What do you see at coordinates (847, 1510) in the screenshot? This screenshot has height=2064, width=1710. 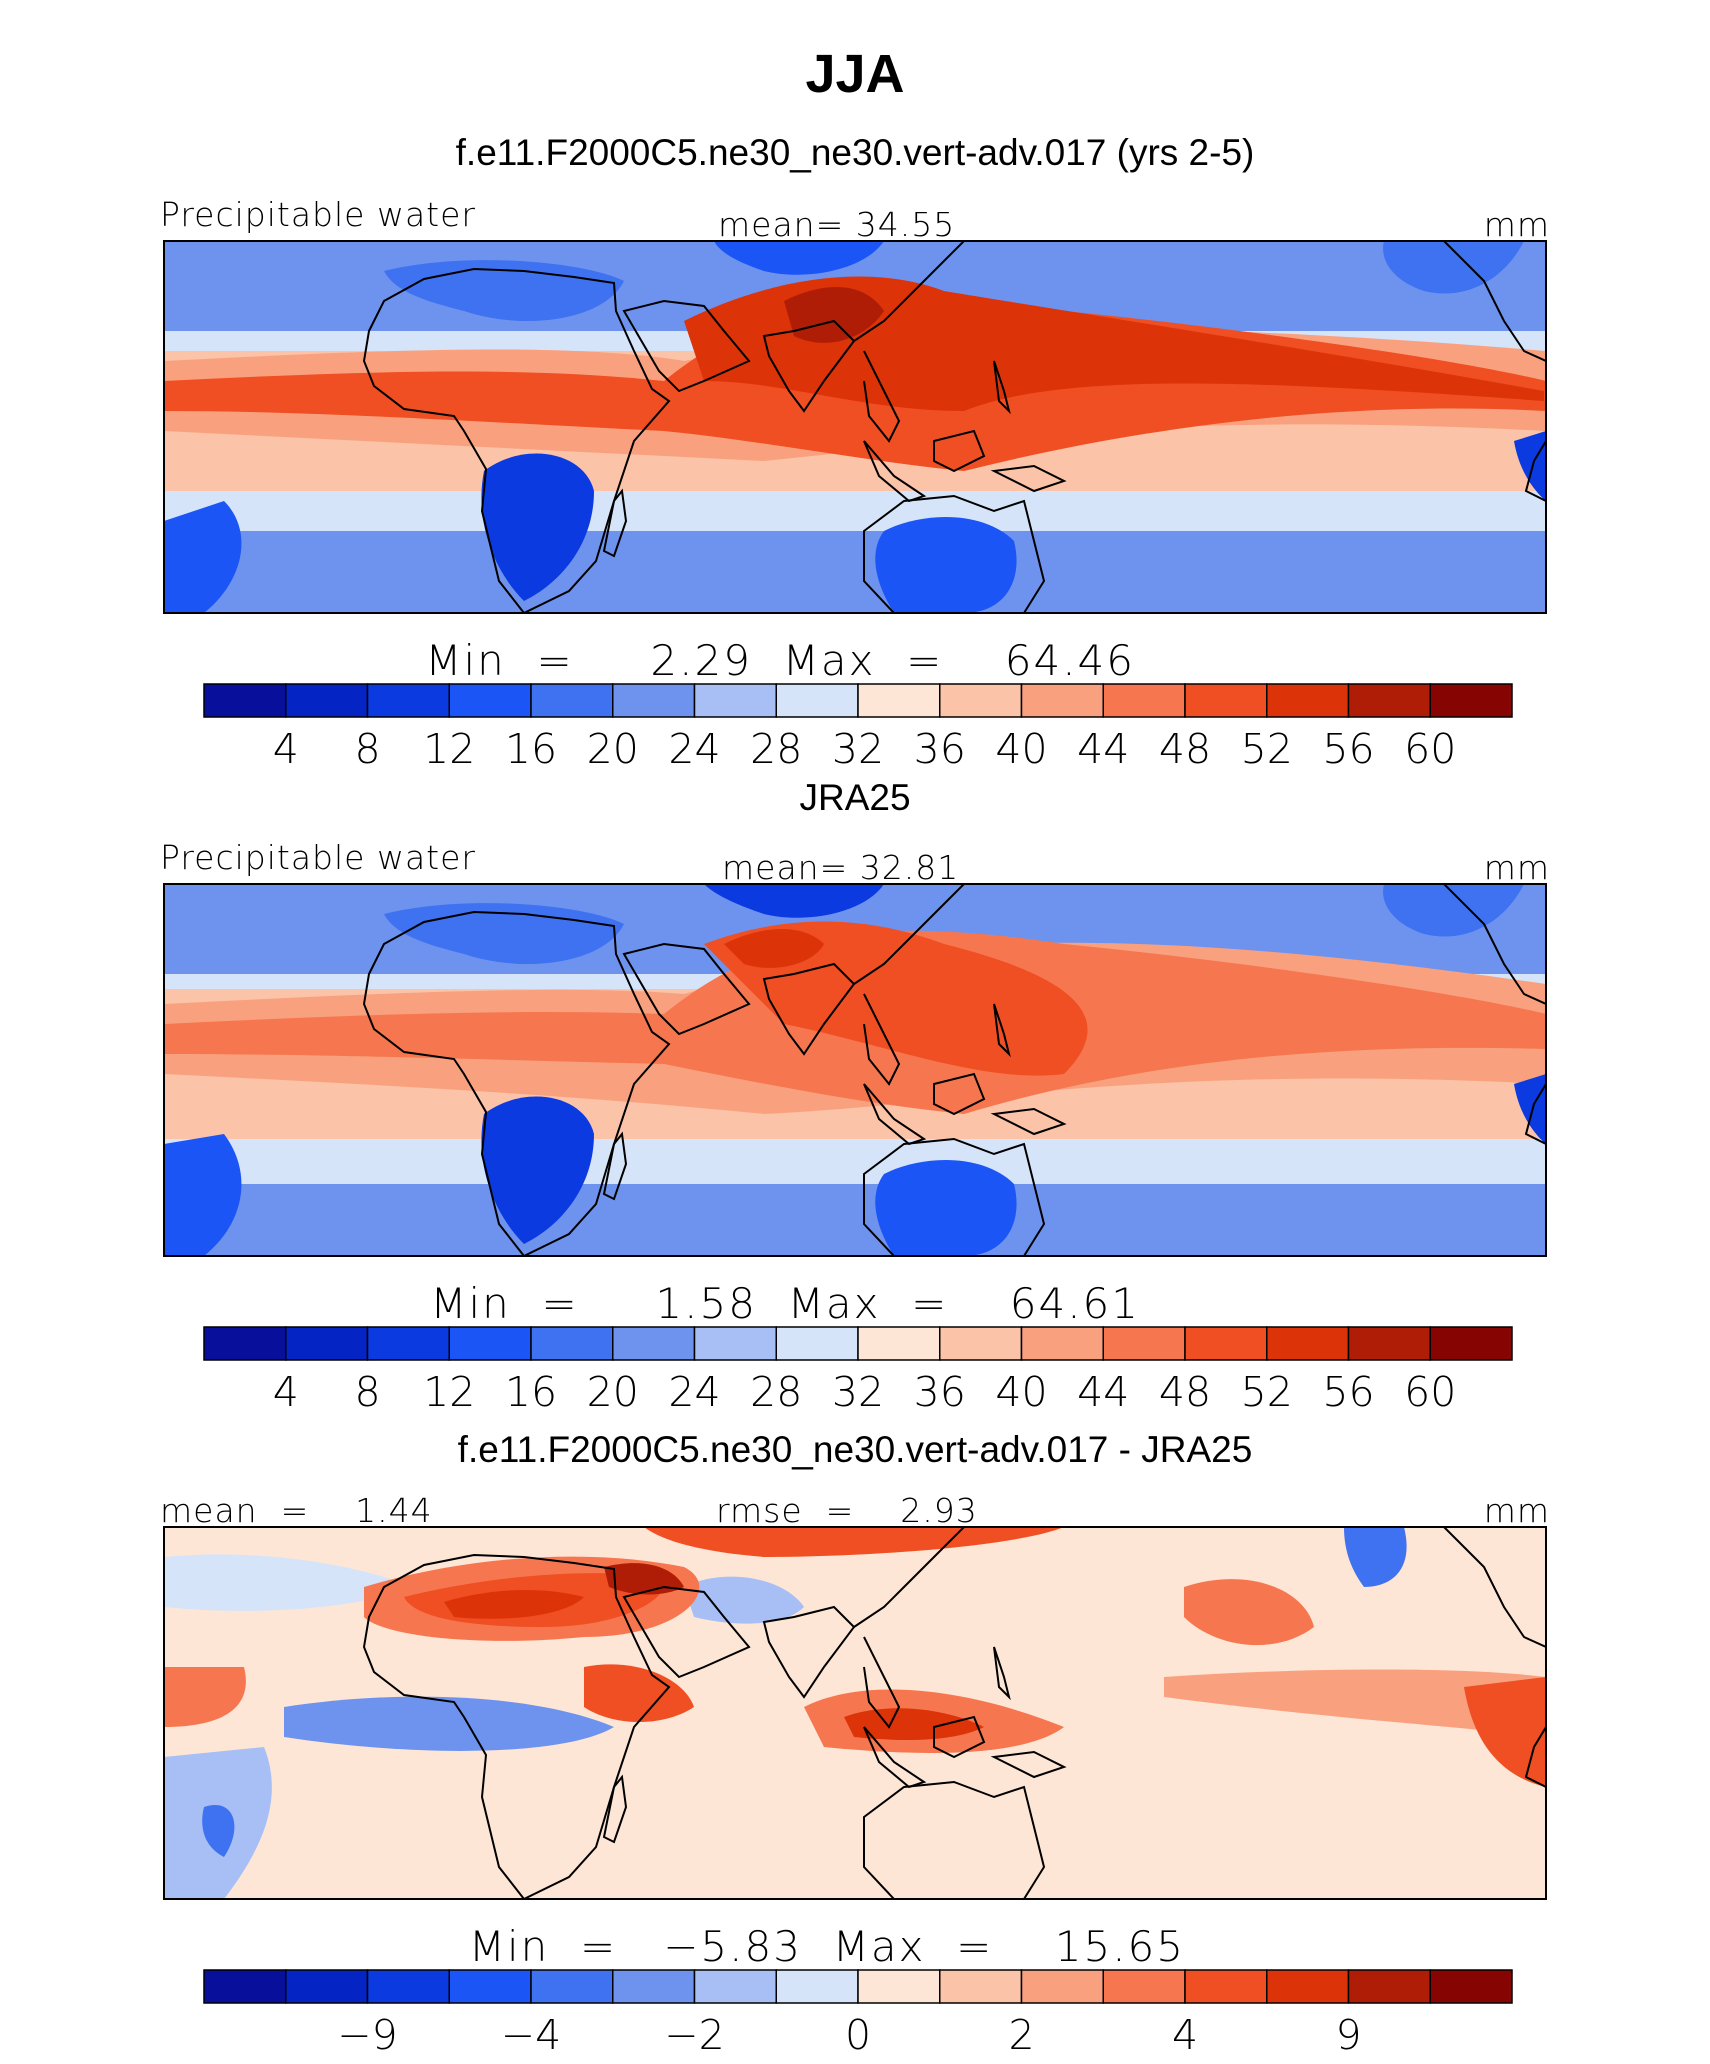 I see `panel-diff-rmse: rmse = 2.93` at bounding box center [847, 1510].